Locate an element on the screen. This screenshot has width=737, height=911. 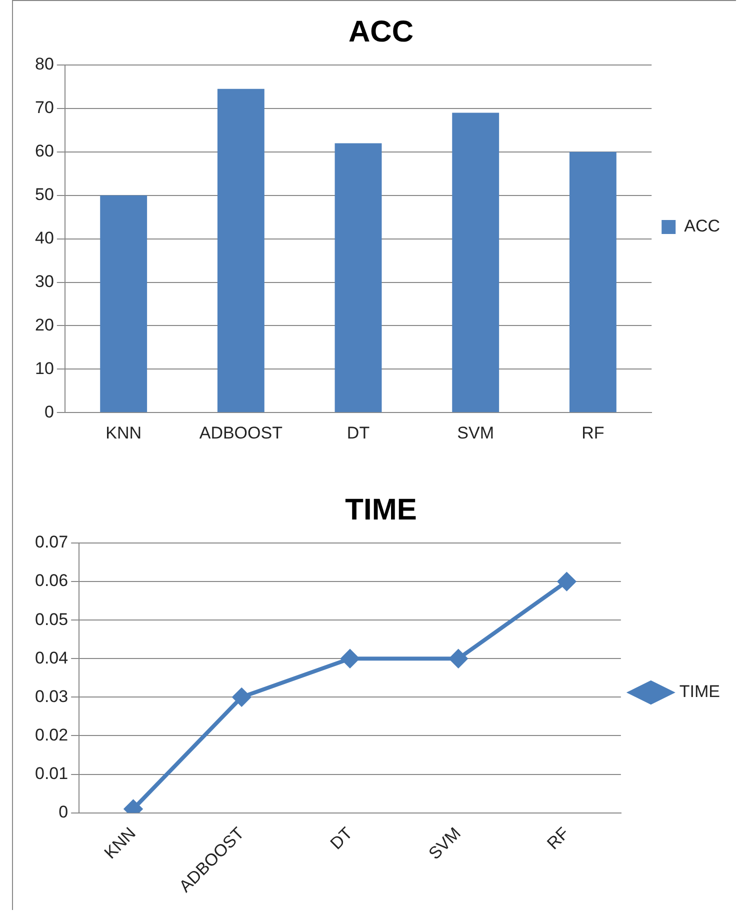
y-tick-label: 20 is located at coordinates (44, 324).